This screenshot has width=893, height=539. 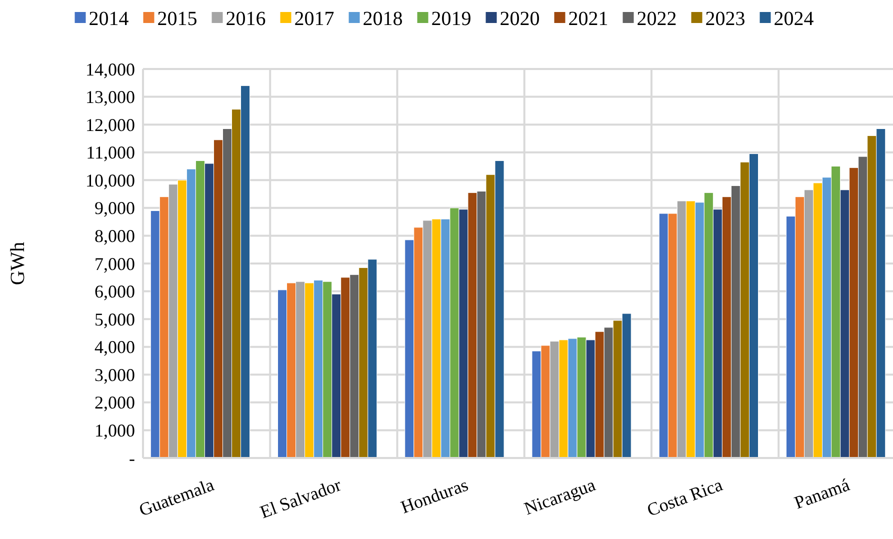 I want to click on legend-label: 2021, so click(x=588, y=19).